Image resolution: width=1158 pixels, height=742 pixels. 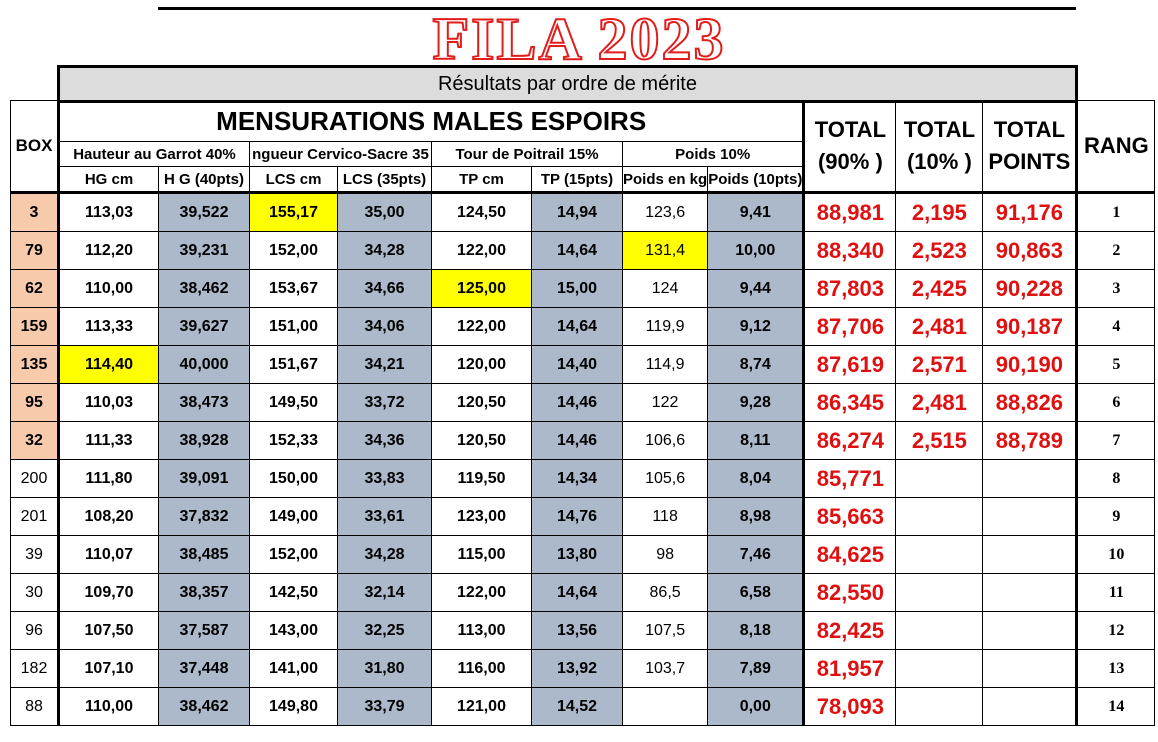 What do you see at coordinates (756, 592) in the screenshot?
I see `cell-poidsp: 6,58` at bounding box center [756, 592].